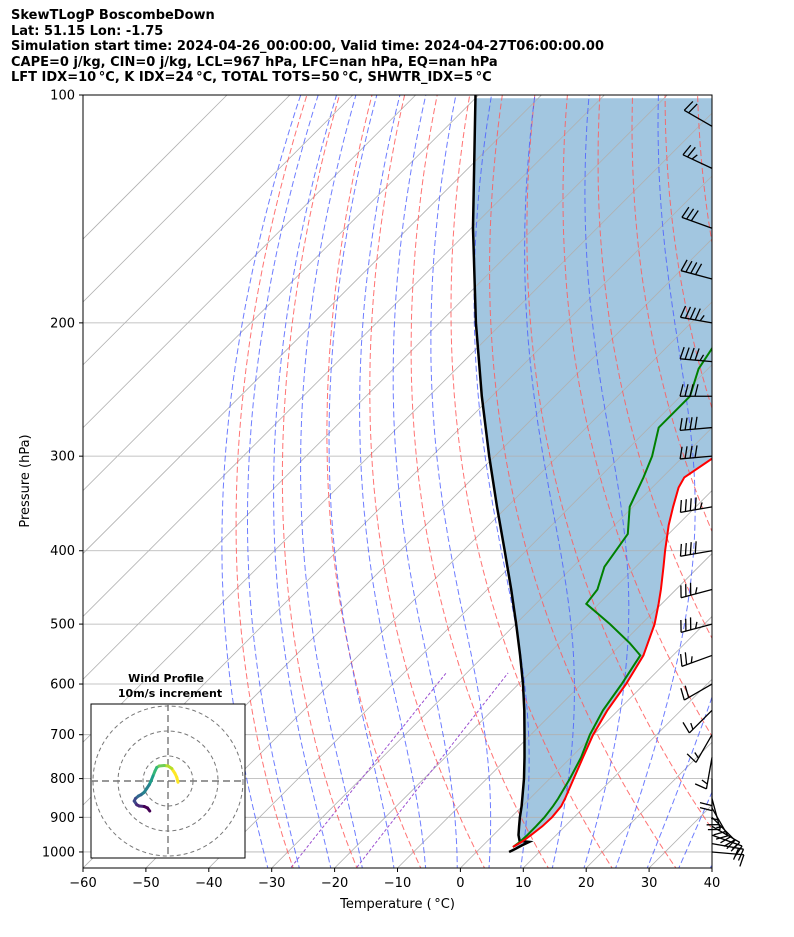 The height and width of the screenshot is (937, 794). What do you see at coordinates (334, 883) in the screenshot?
I see `x-tick-label: −20` at bounding box center [334, 883].